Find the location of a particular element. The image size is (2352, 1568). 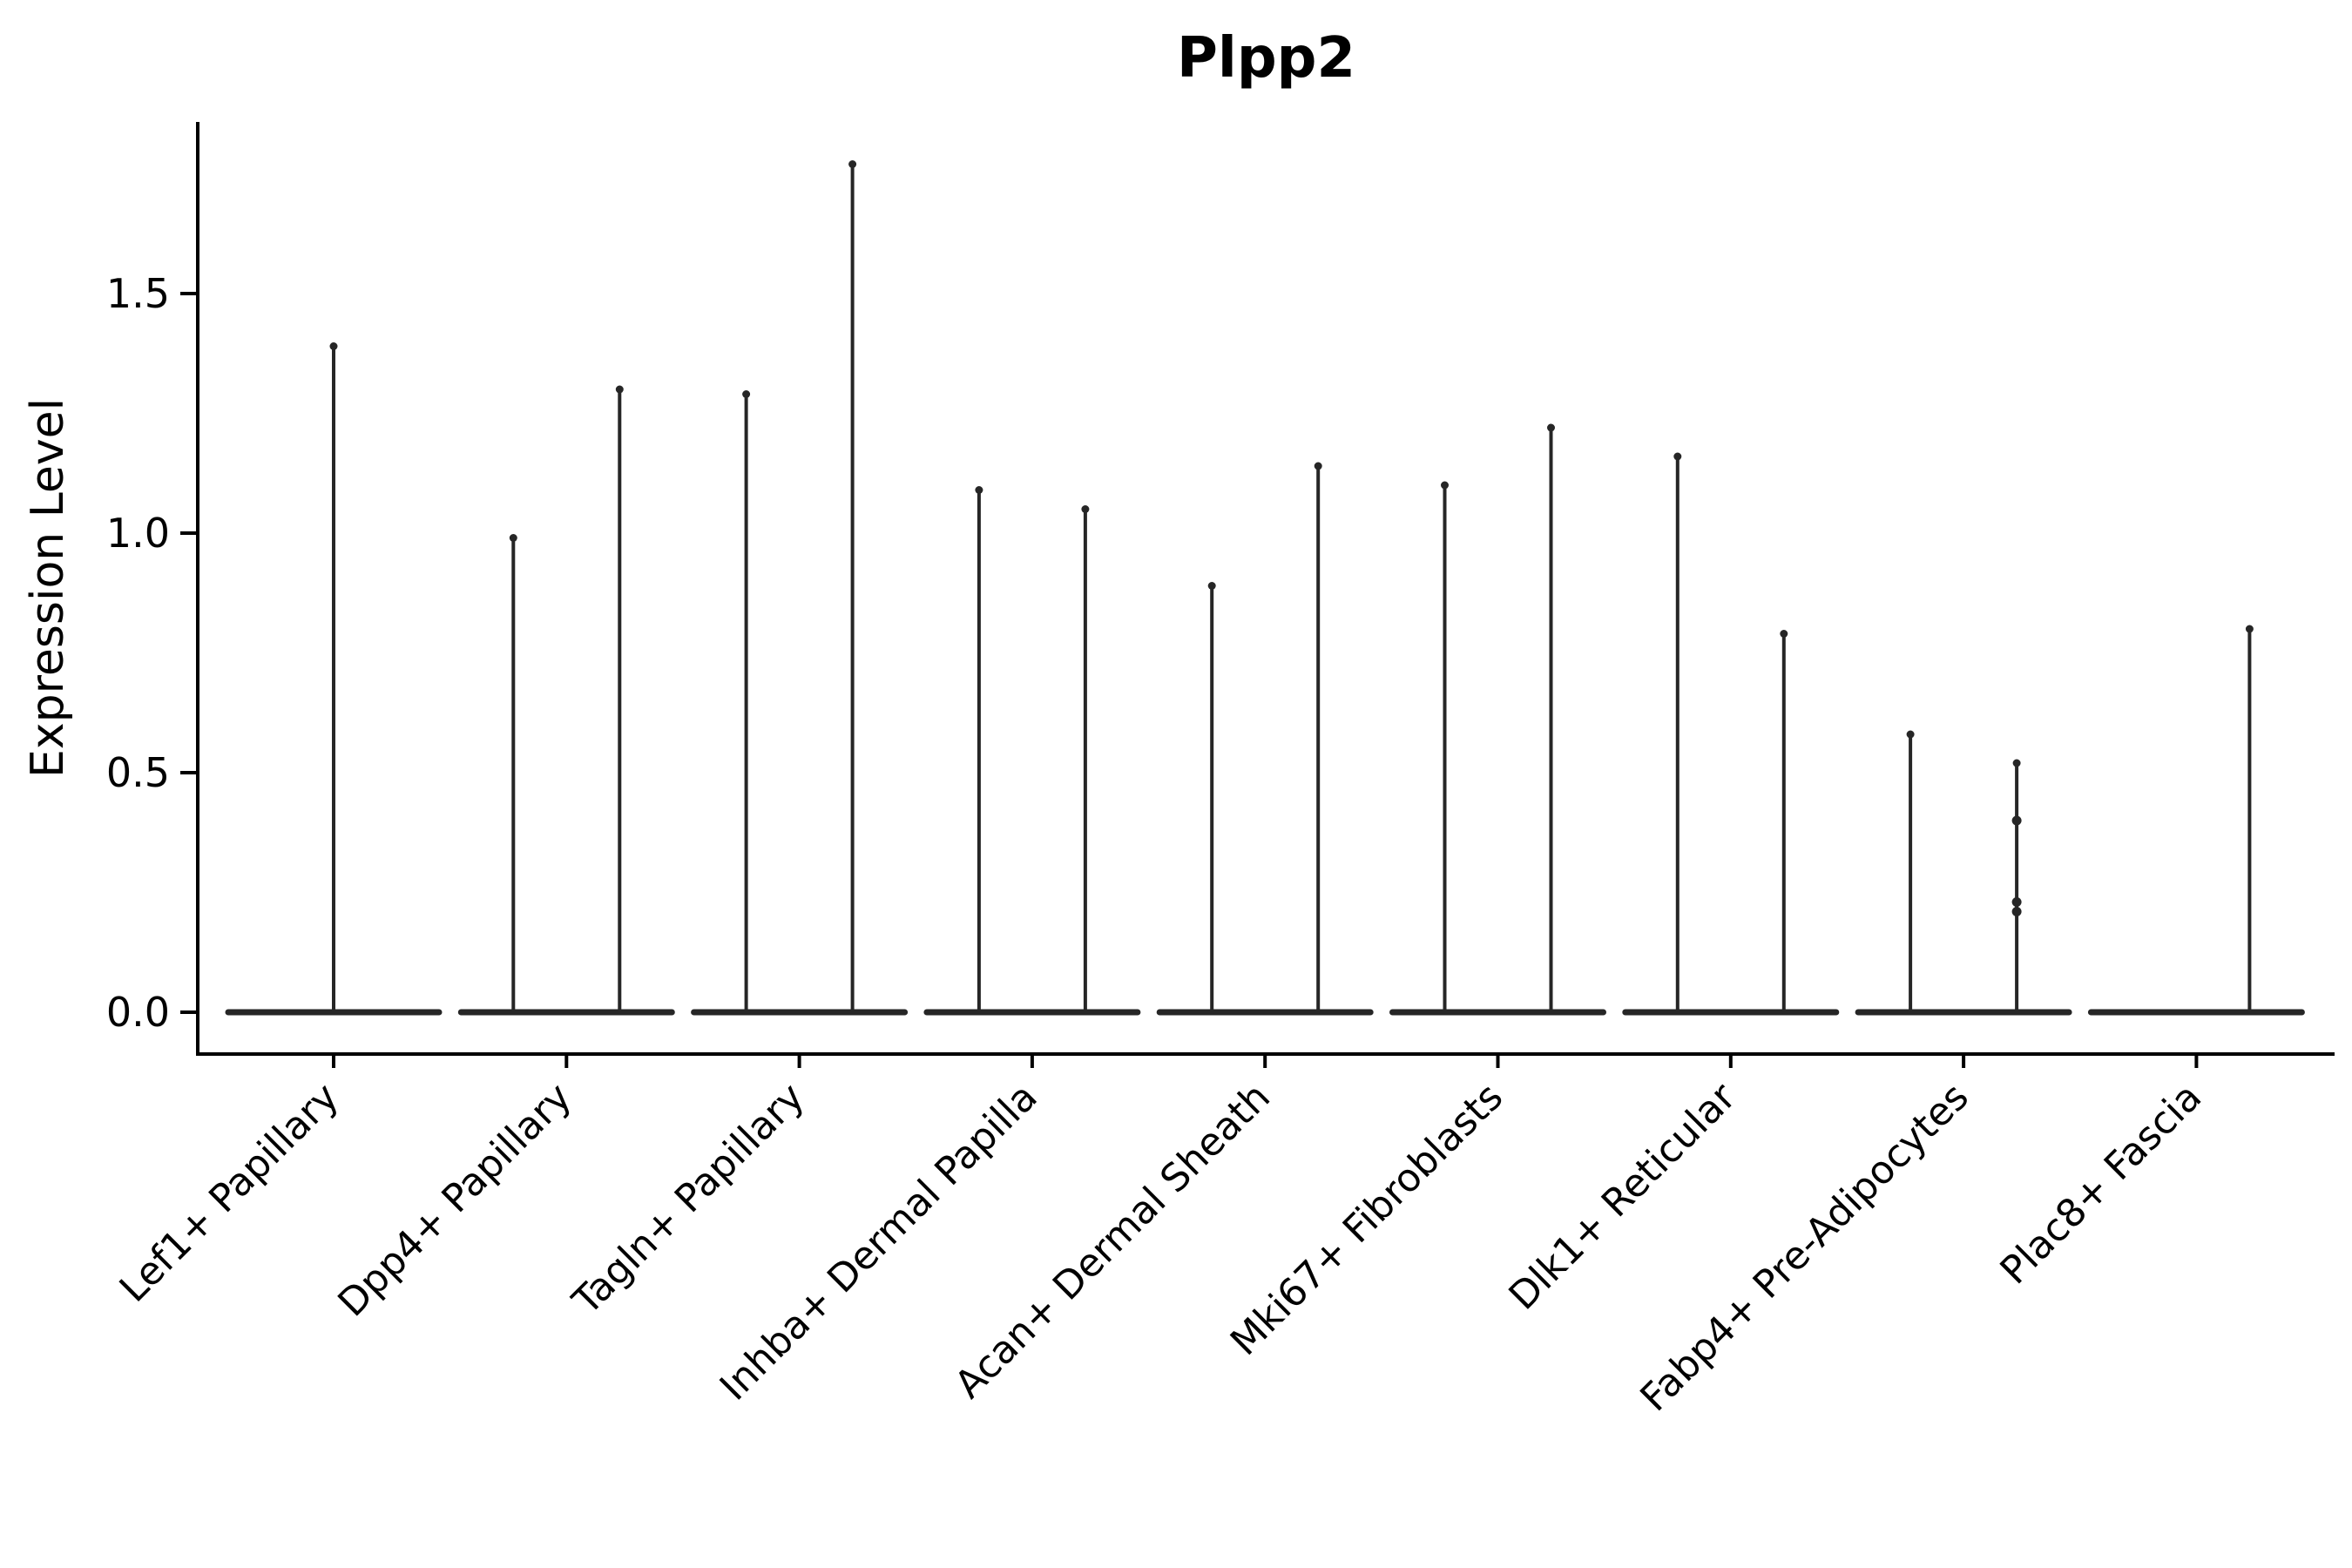

chart-title: Plpp2 is located at coordinates (1266, 58).